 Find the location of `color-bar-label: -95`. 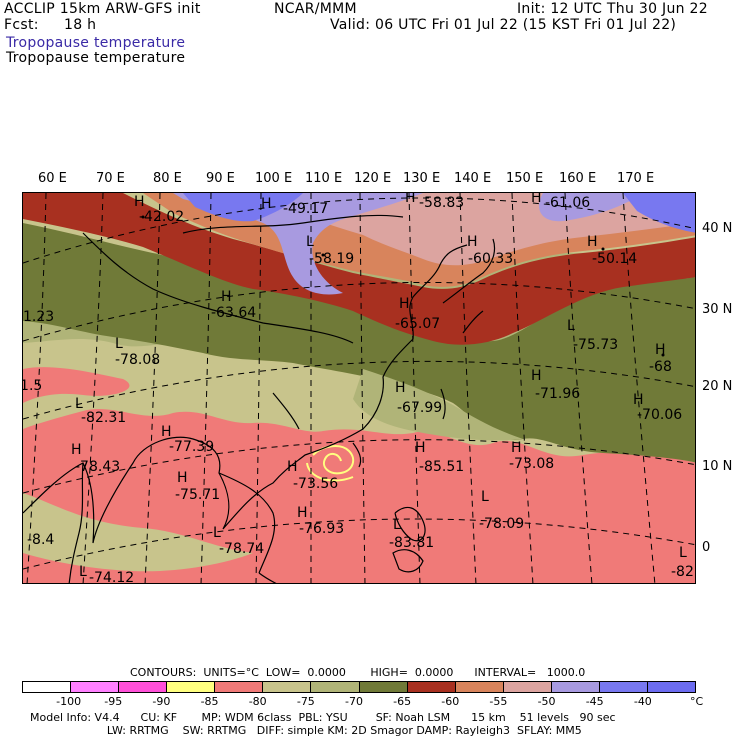

color-bar-label: -95 is located at coordinates (113, 701).